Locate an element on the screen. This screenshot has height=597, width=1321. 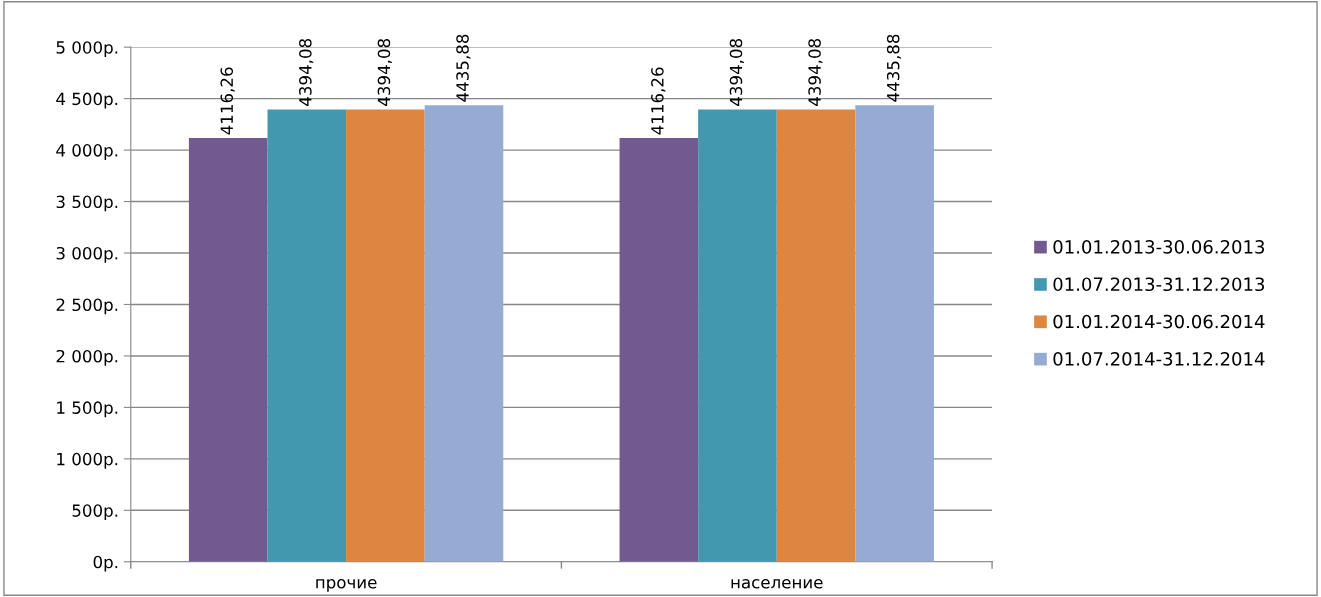
legend-label: 01.07.2014-31.12.2014 is located at coordinates (1159, 359).